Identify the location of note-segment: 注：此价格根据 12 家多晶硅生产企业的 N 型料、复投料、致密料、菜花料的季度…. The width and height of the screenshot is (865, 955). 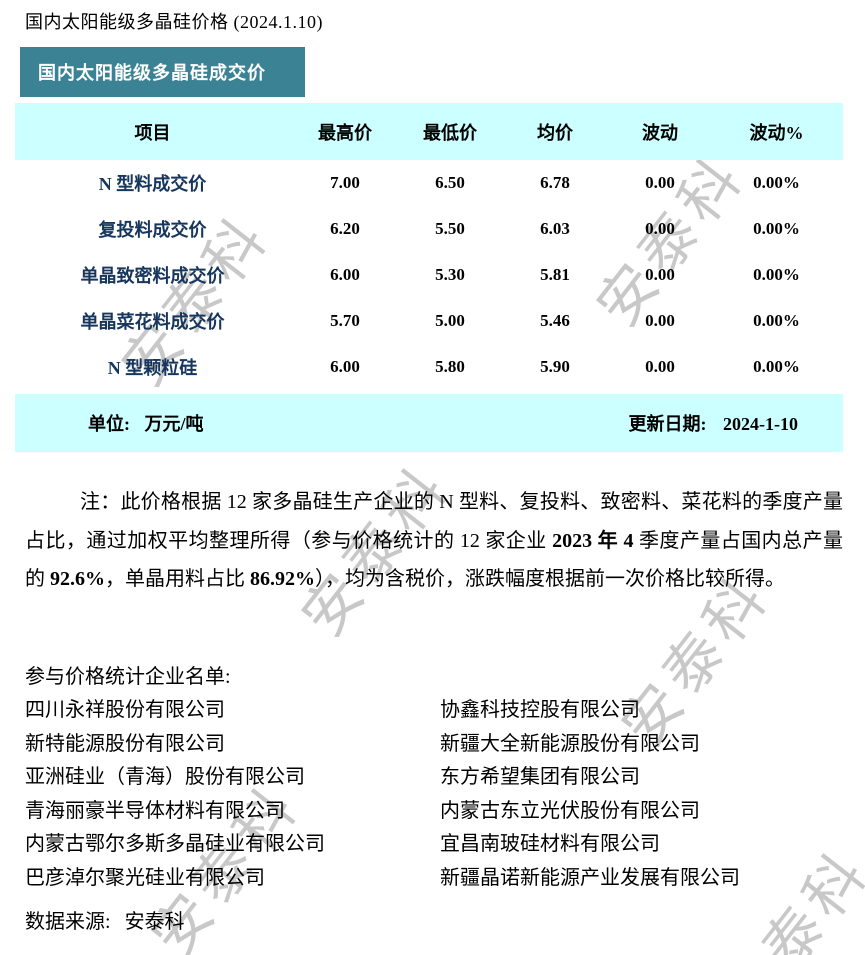
(434, 521).